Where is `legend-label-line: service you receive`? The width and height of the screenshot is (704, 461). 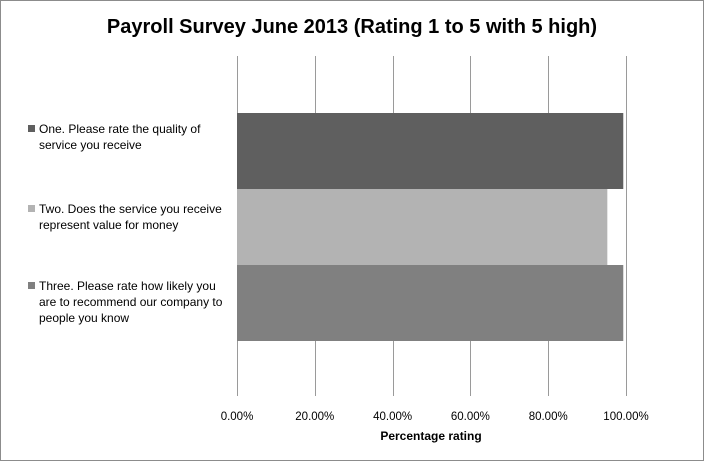
legend-label-line: service you receive is located at coordinates (90, 145).